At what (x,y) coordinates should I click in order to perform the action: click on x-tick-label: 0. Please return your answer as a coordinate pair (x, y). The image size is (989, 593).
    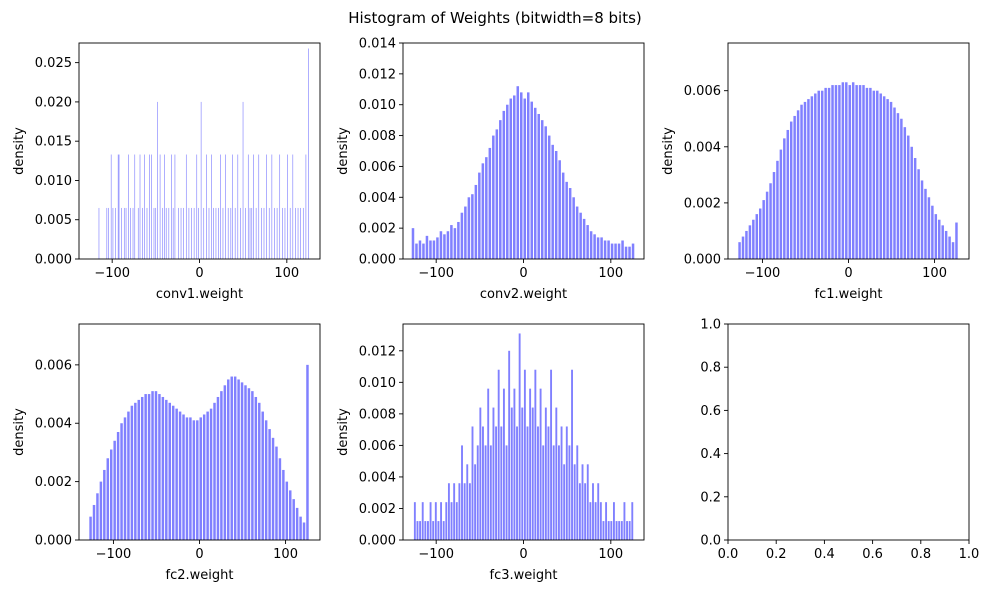
    Looking at the image, I should click on (199, 554).